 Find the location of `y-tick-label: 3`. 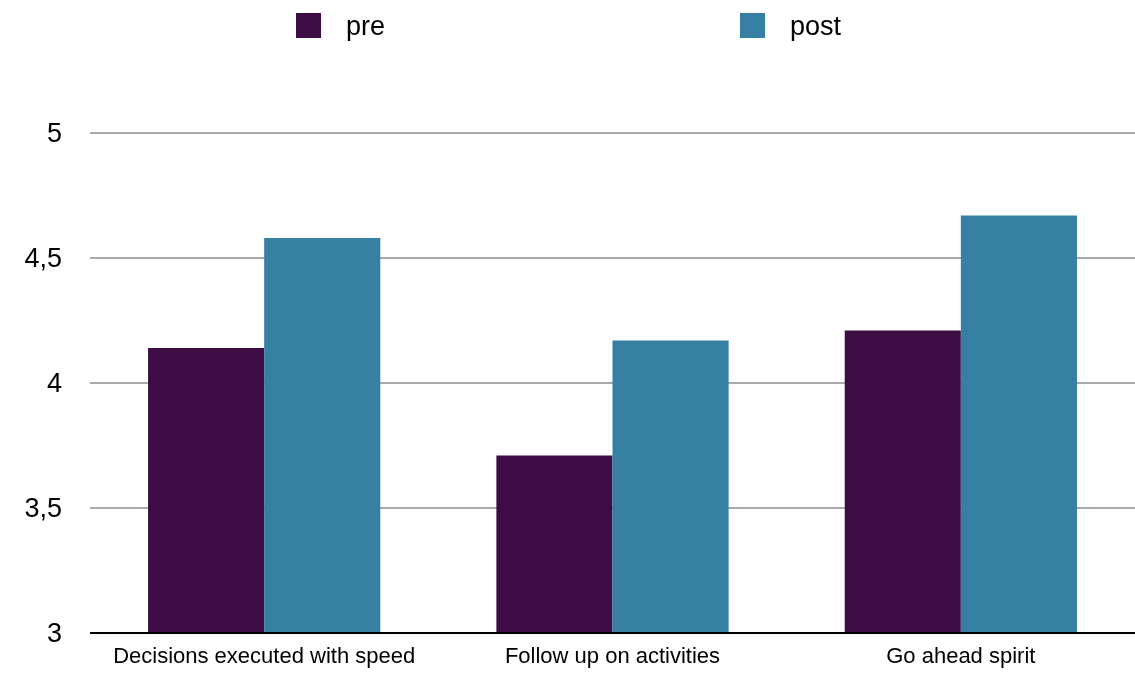

y-tick-label: 3 is located at coordinates (54, 633).